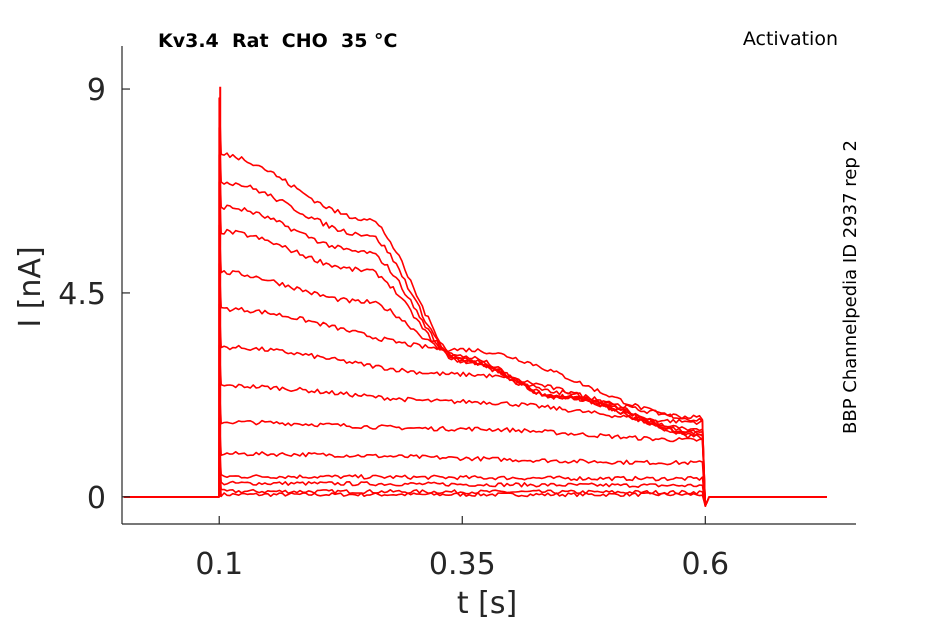 This screenshot has height=624, width=945. What do you see at coordinates (790, 39) in the screenshot?
I see `protocol-label: Activation` at bounding box center [790, 39].